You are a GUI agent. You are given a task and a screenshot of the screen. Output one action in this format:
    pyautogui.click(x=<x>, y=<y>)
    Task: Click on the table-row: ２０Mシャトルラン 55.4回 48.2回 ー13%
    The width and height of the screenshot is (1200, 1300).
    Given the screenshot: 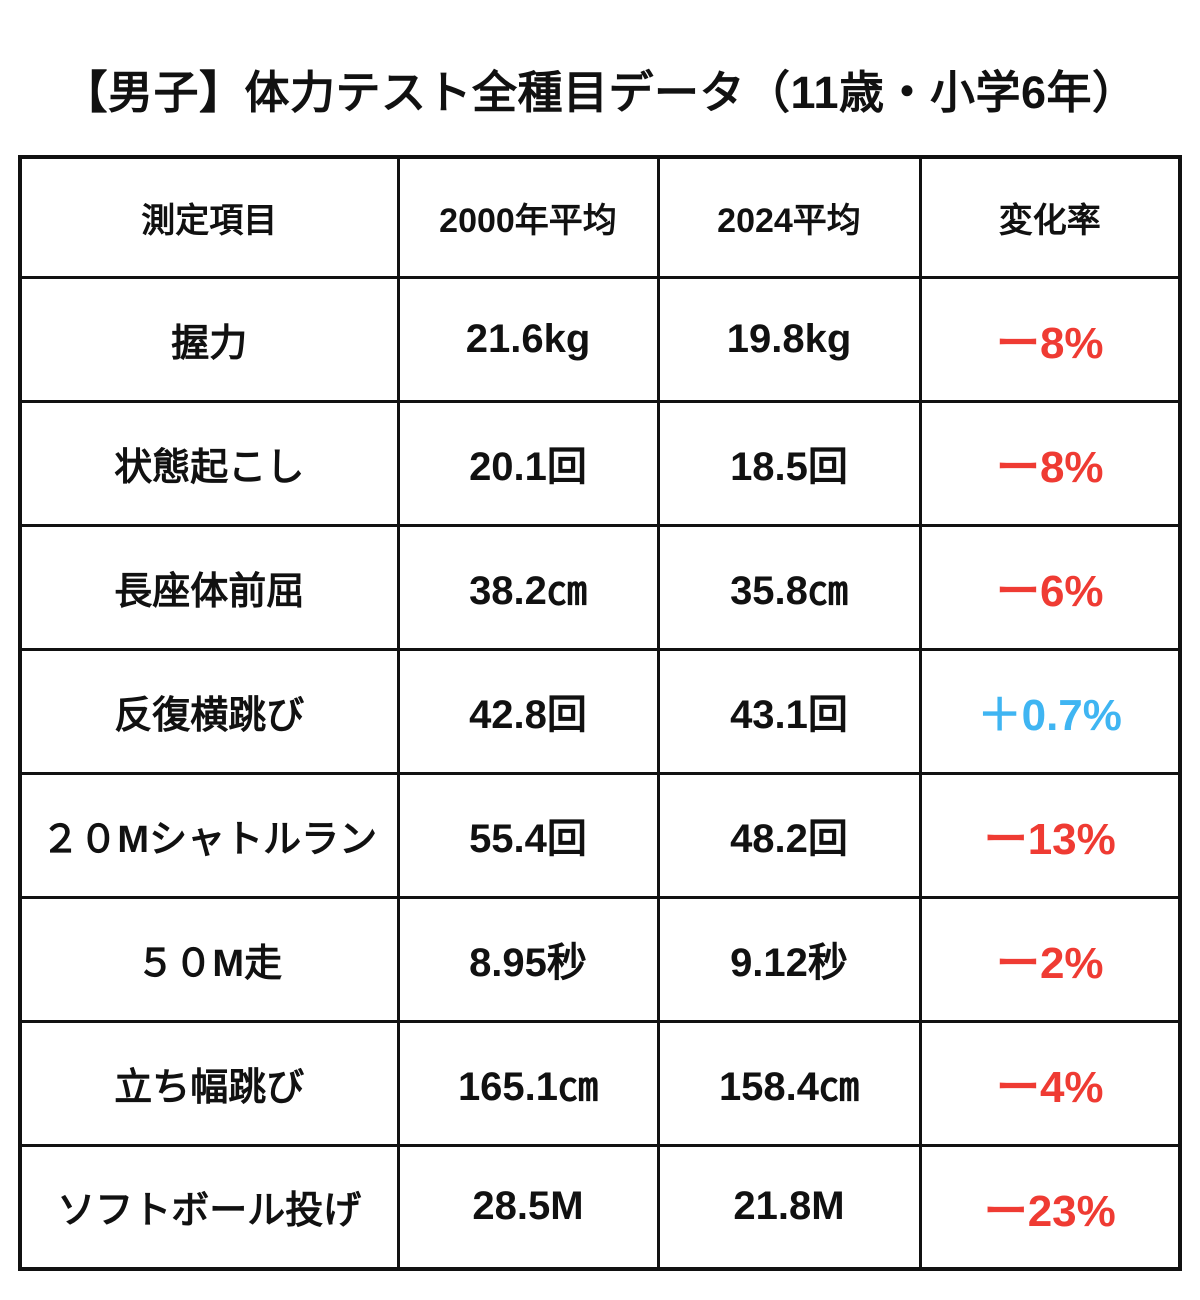 What is the action you would take?
    pyautogui.click(x=600, y=835)
    